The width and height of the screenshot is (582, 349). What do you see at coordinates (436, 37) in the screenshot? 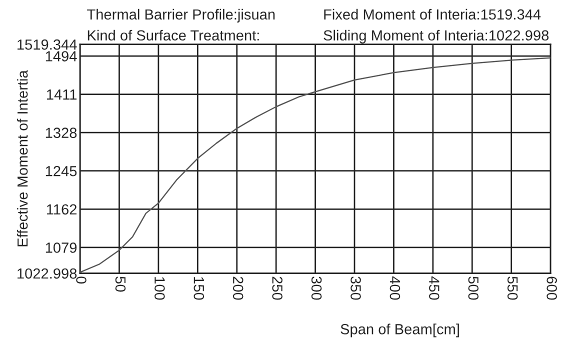
I see `text: Sliding Moment of Interia:1022.998` at bounding box center [436, 37].